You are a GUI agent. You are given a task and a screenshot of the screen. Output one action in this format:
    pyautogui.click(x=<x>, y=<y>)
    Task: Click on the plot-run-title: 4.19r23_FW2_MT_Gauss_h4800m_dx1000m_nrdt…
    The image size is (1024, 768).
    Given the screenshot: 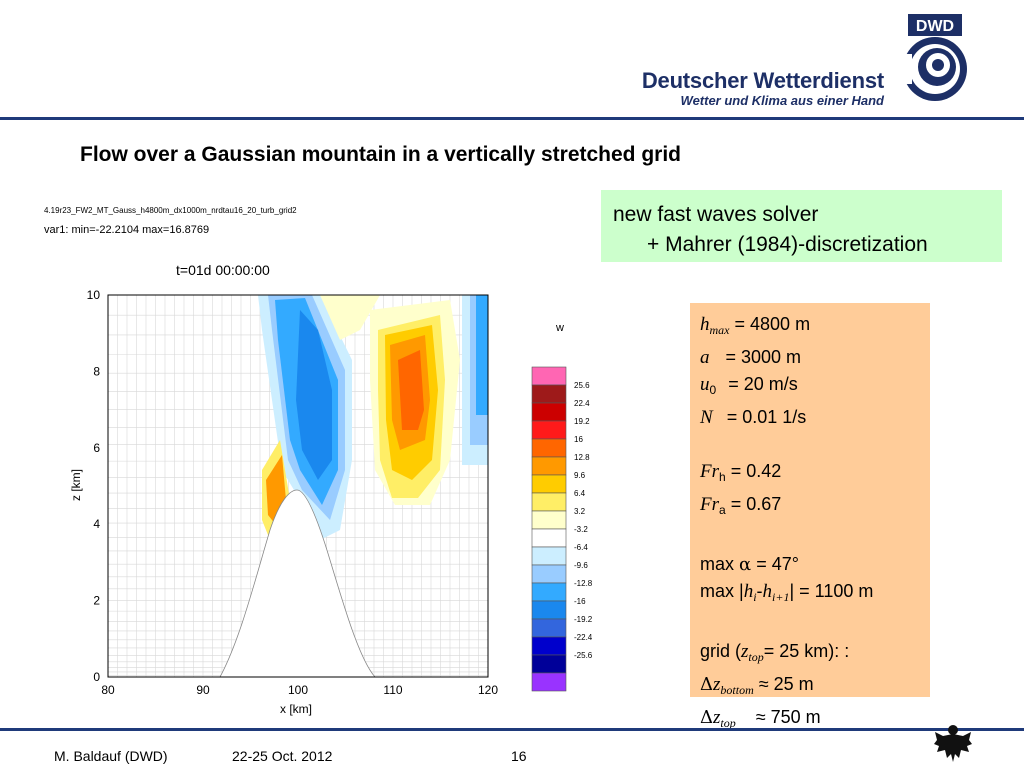 What is the action you would take?
    pyautogui.click(x=170, y=210)
    